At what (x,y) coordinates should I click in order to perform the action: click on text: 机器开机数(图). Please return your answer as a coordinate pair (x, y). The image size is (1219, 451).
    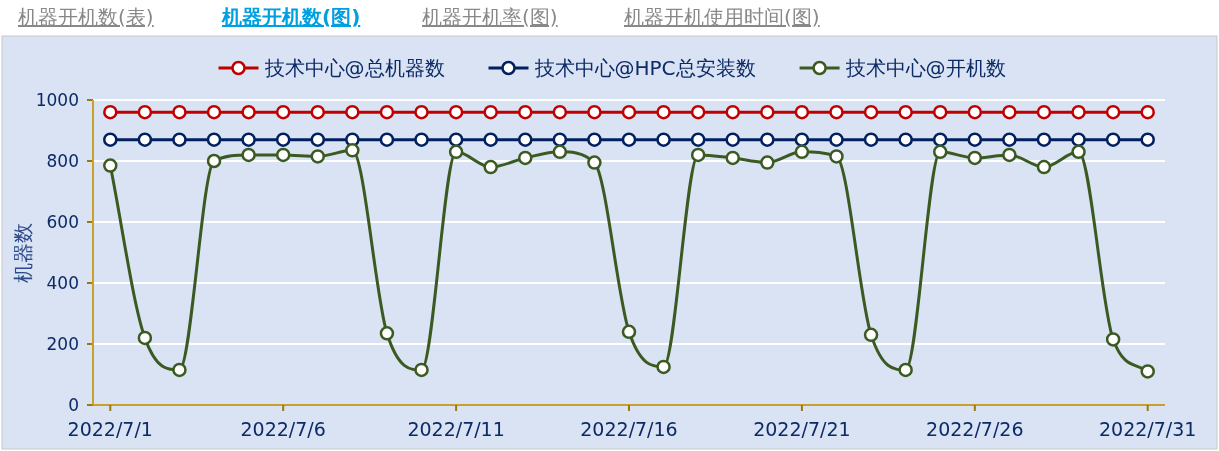
    Looking at the image, I should click on (291, 17).